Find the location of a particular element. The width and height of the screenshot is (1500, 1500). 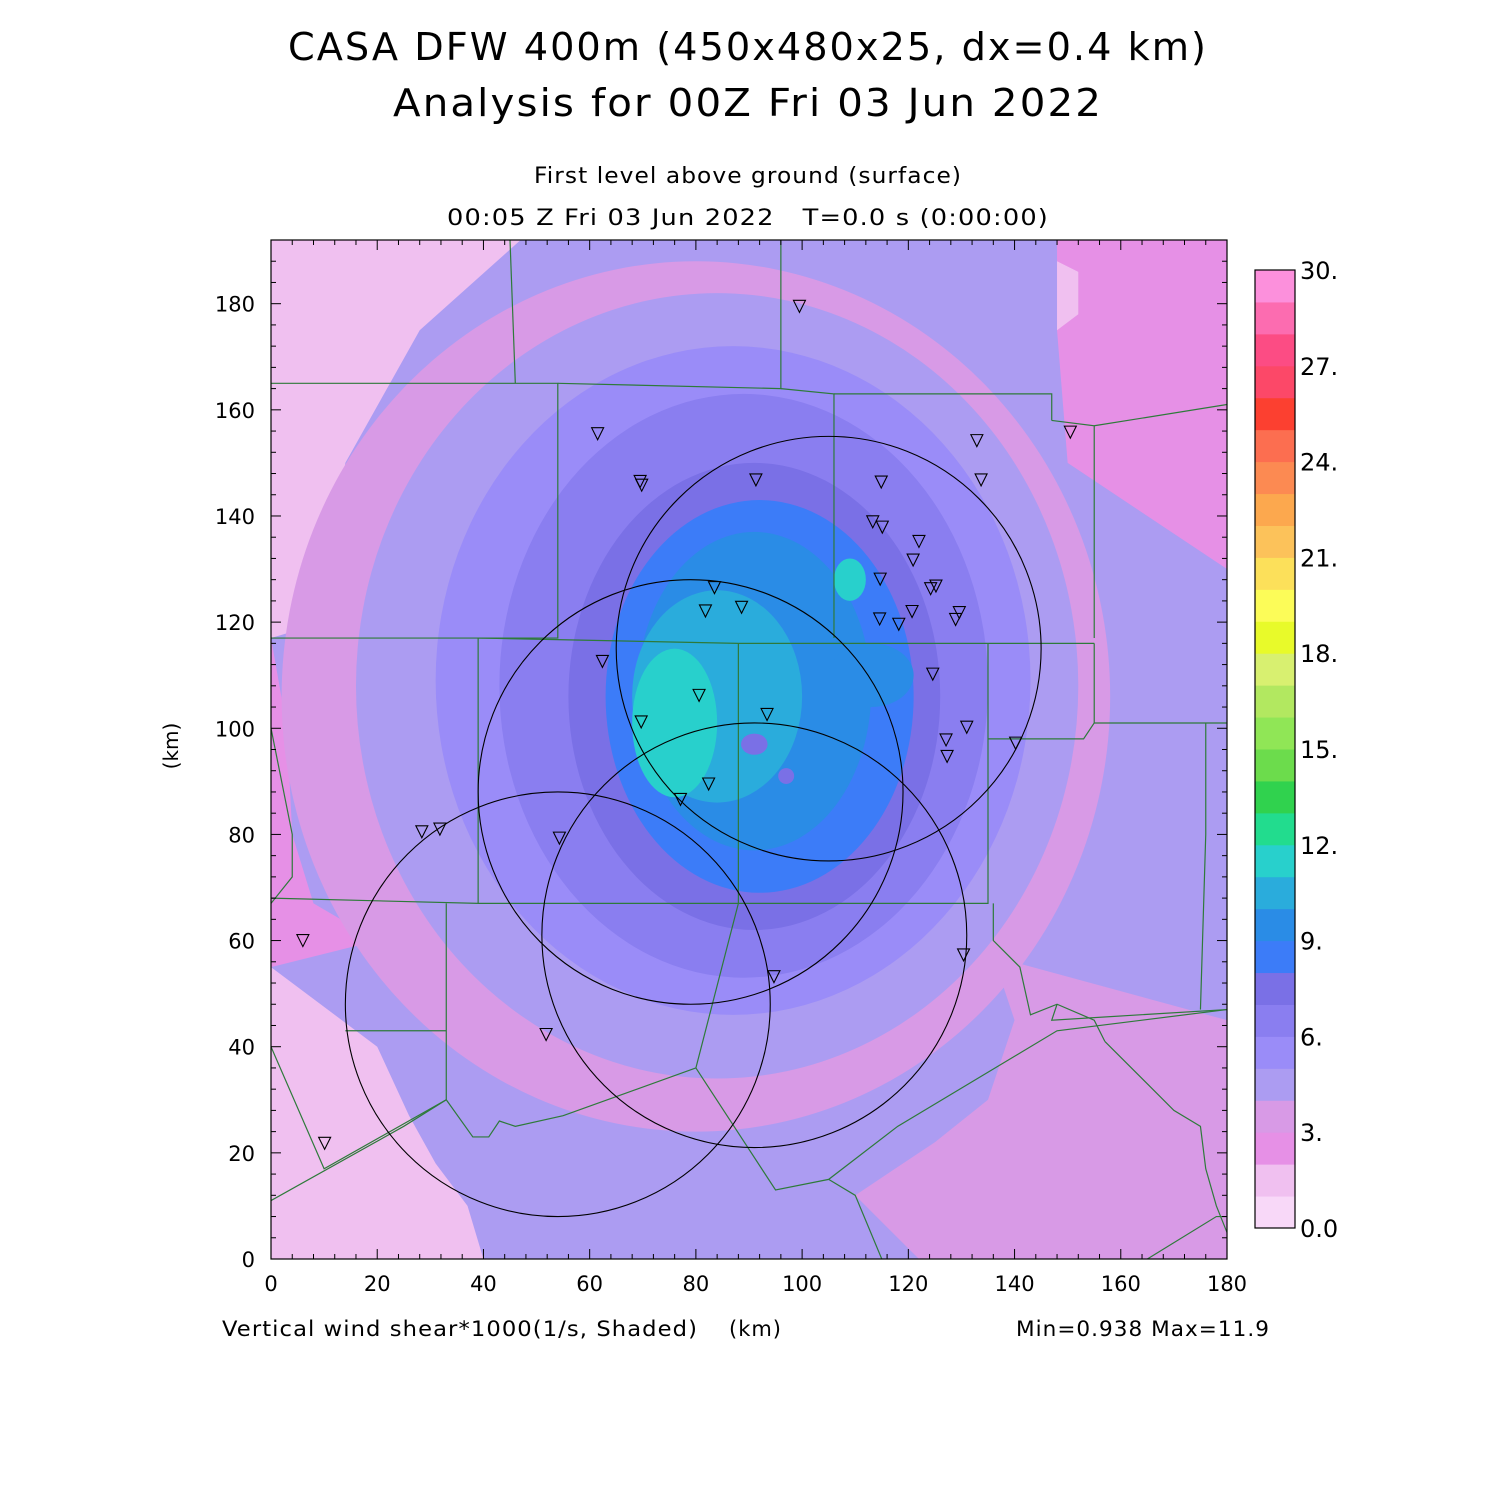

colorbar-label: 21. is located at coordinates (1319, 558).